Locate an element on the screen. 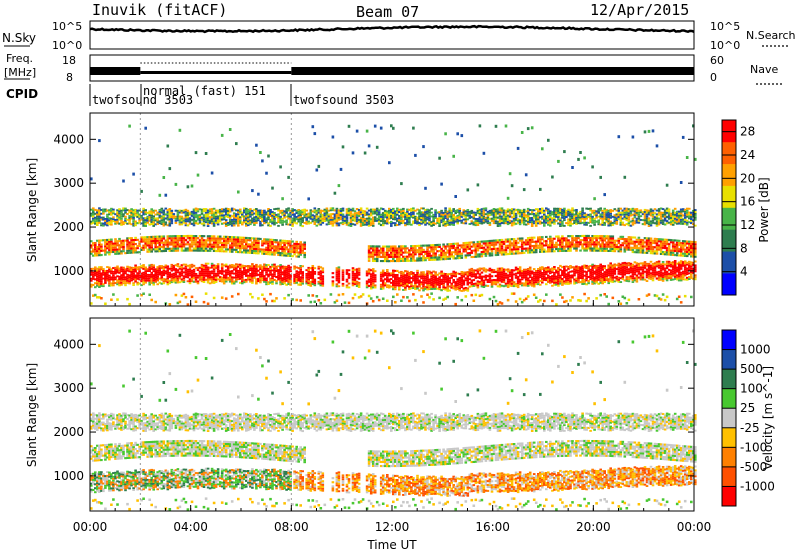 This screenshot has width=800, height=554. freq-tick-bottom: 8 is located at coordinates (69, 77).